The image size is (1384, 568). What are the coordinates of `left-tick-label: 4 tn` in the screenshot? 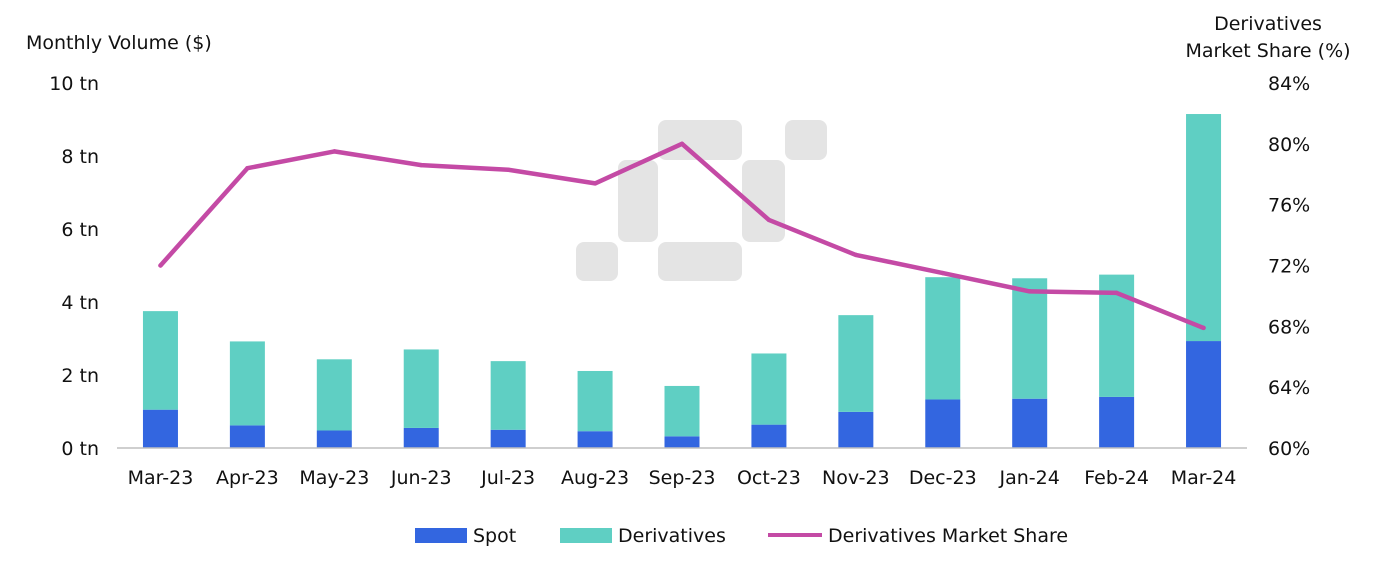 It's located at (80, 303).